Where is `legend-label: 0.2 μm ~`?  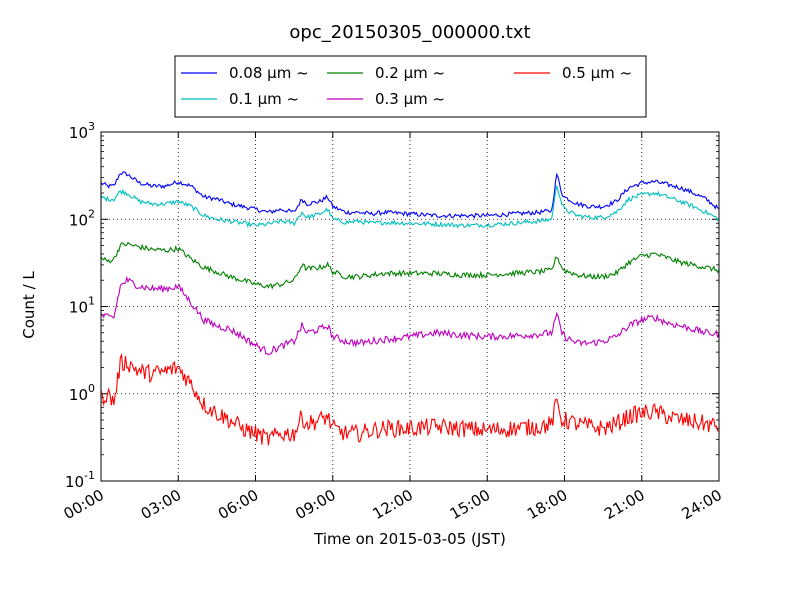 legend-label: 0.2 μm ~ is located at coordinates (410, 73).